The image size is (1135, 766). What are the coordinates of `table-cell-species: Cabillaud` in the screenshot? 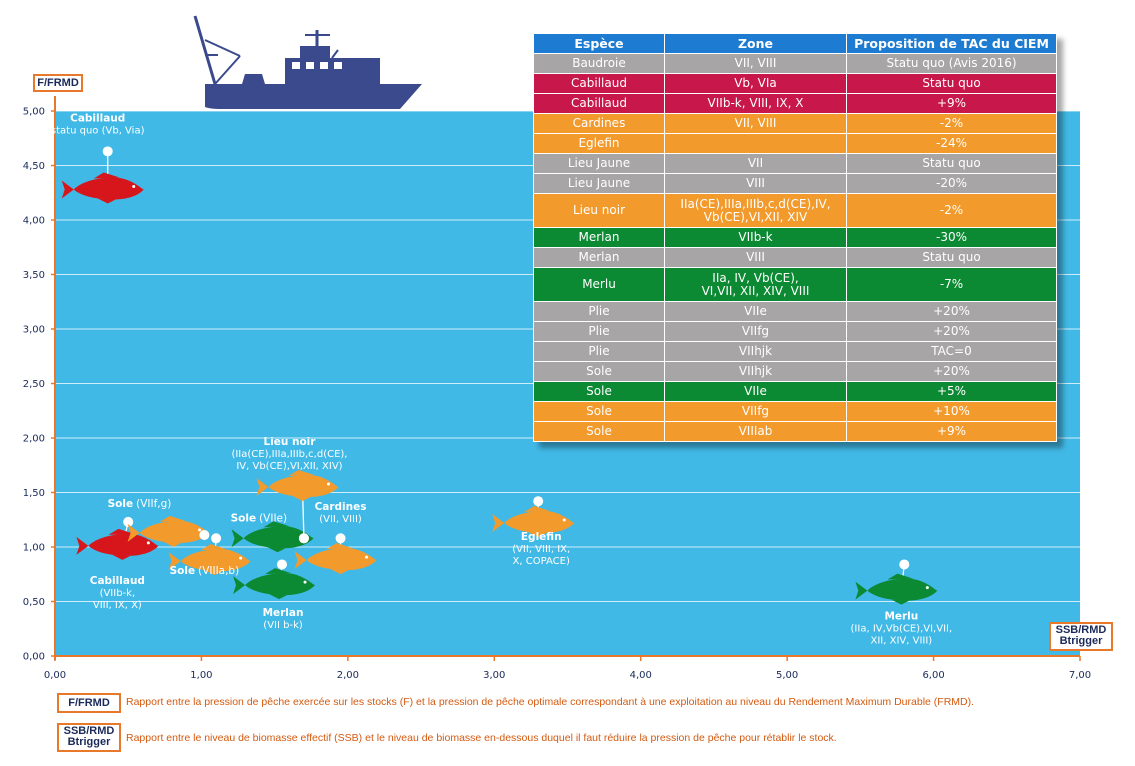 It's located at (599, 83).